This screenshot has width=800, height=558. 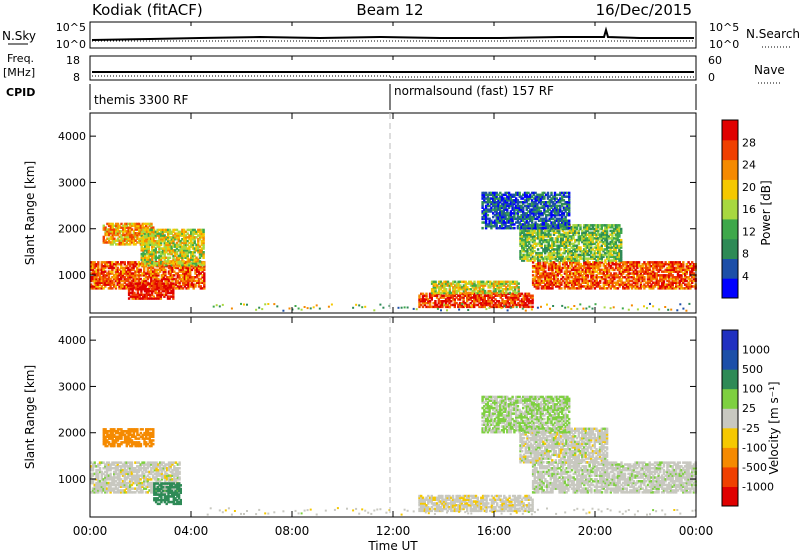 What do you see at coordinates (71, 44) in the screenshot?
I see `noise-left-tick-bottom: 10^0` at bounding box center [71, 44].